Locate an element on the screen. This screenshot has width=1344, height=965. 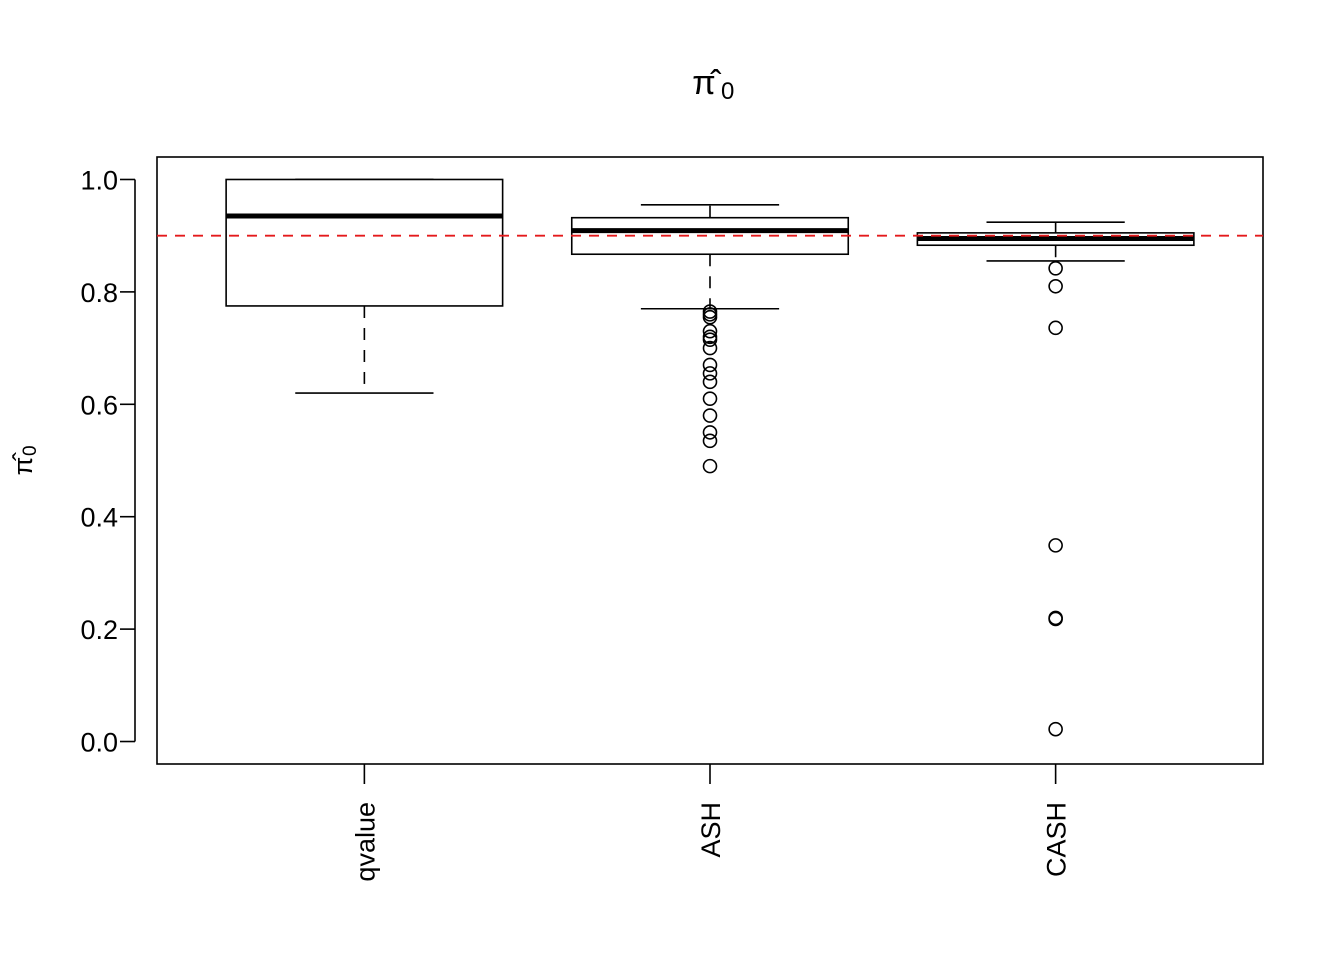
box-cash is located at coordinates (1055, 479).